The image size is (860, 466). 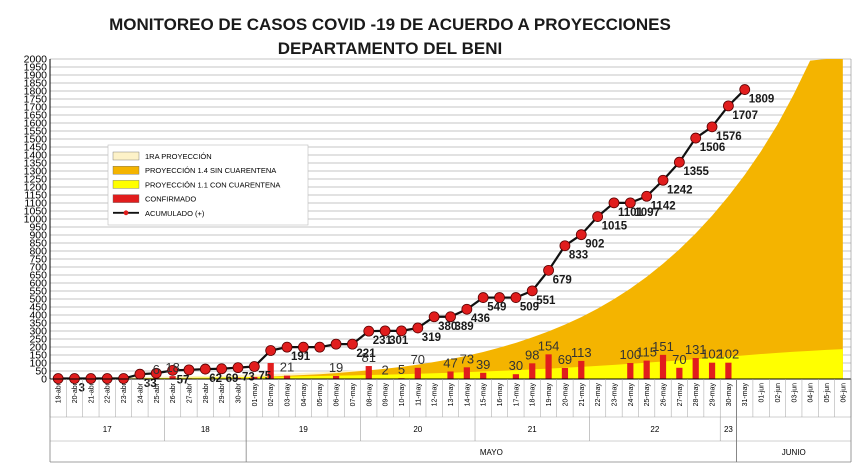 What do you see at coordinates (464, 327) in the screenshot?
I see `accumulated-label: 389` at bounding box center [464, 327].